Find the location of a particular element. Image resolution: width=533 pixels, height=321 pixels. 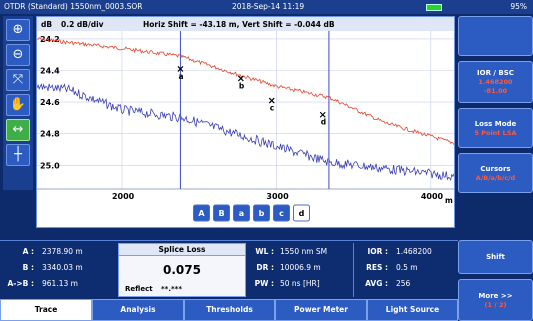

tab-light-source: Light Source is located at coordinates (412, 310).